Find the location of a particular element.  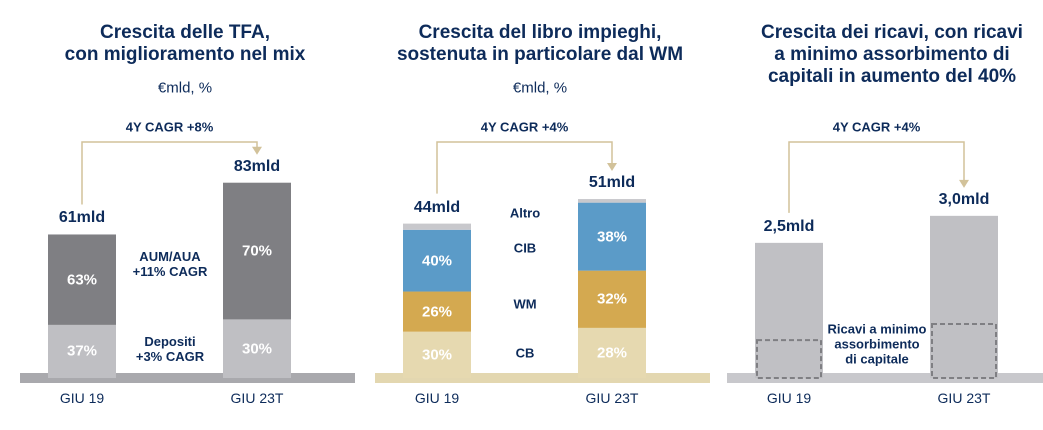

value-label: 26% is located at coordinates (437, 311).